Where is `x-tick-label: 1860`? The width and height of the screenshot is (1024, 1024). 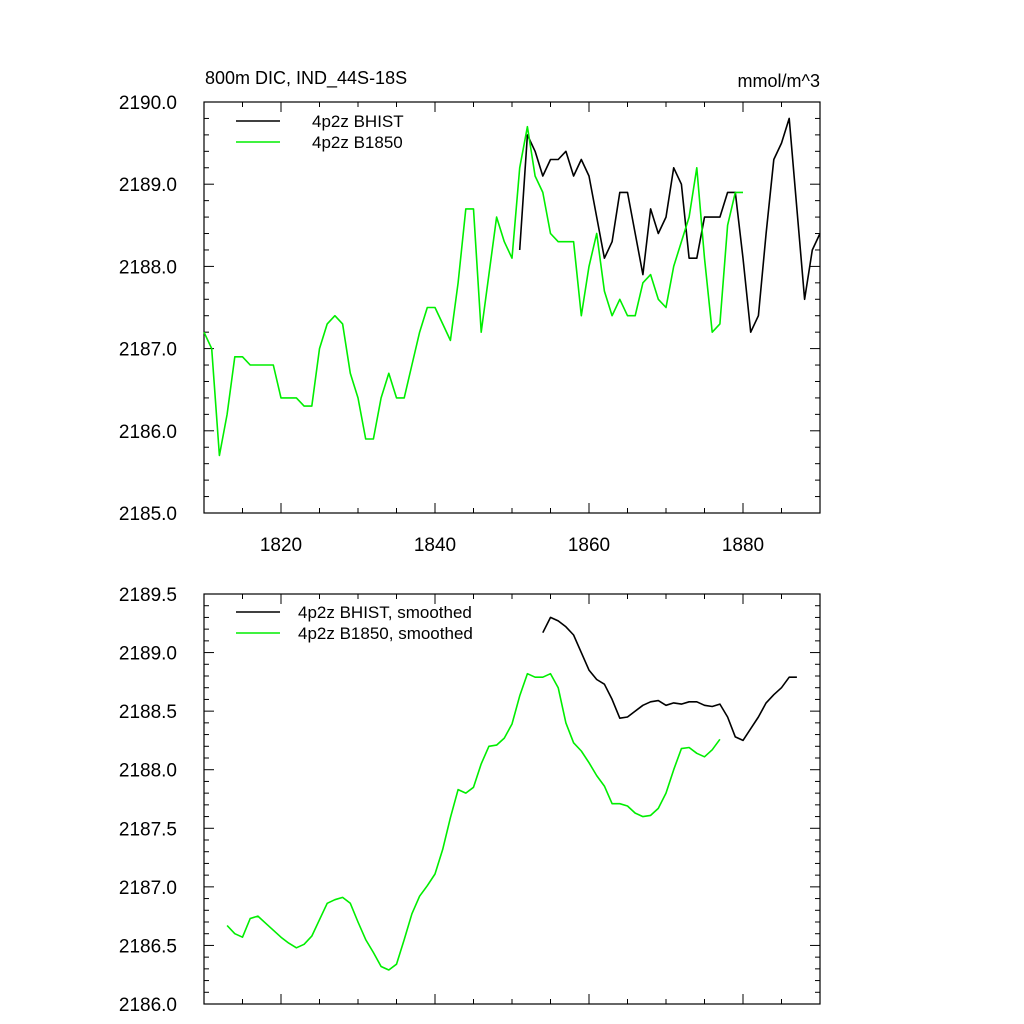 x-tick-label: 1860 is located at coordinates (589, 545).